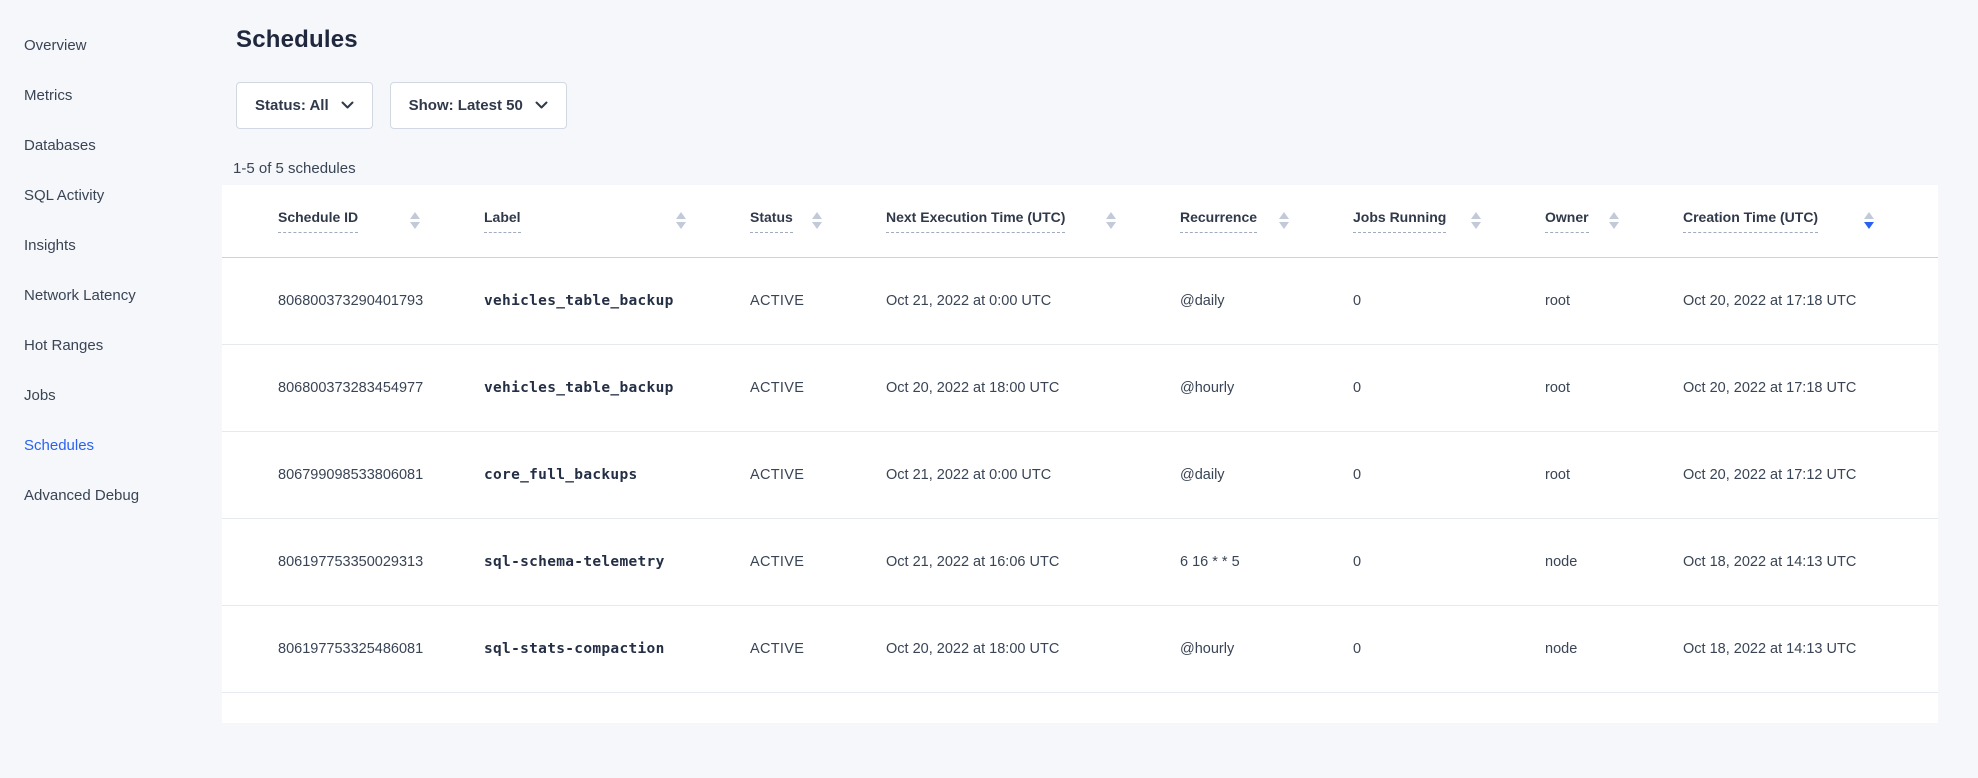 The width and height of the screenshot is (1978, 778). I want to click on cell-label: sql-schema-telemetry, so click(617, 561).